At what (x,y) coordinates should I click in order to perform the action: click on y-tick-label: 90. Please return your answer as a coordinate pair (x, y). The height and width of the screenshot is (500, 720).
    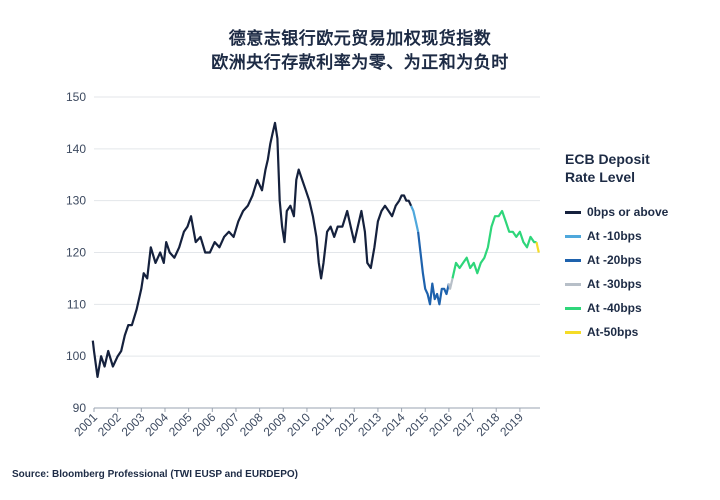
    Looking at the image, I should click on (80, 408).